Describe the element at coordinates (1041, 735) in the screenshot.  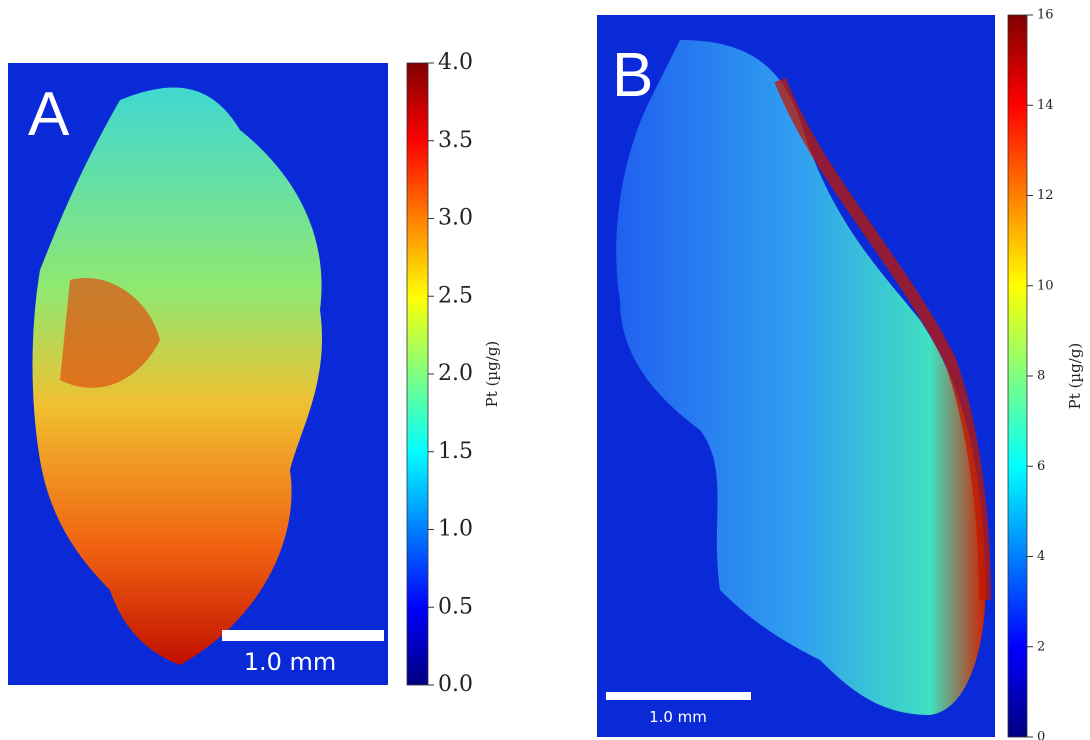
I see `colorbar-tick-label: 0` at that location.